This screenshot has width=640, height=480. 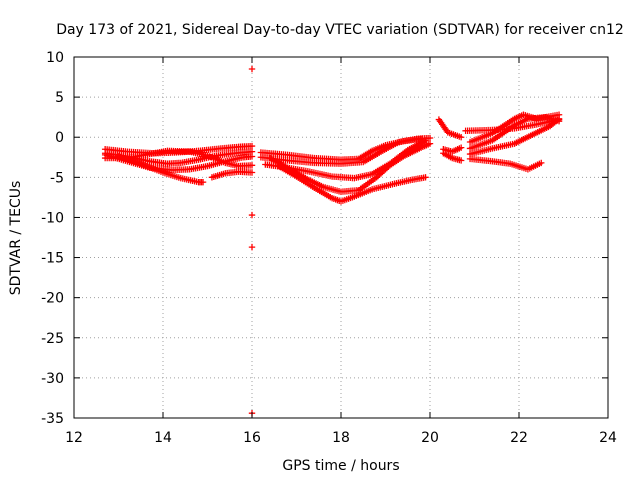 I want to click on x-tick-label: 16, so click(x=252, y=438).